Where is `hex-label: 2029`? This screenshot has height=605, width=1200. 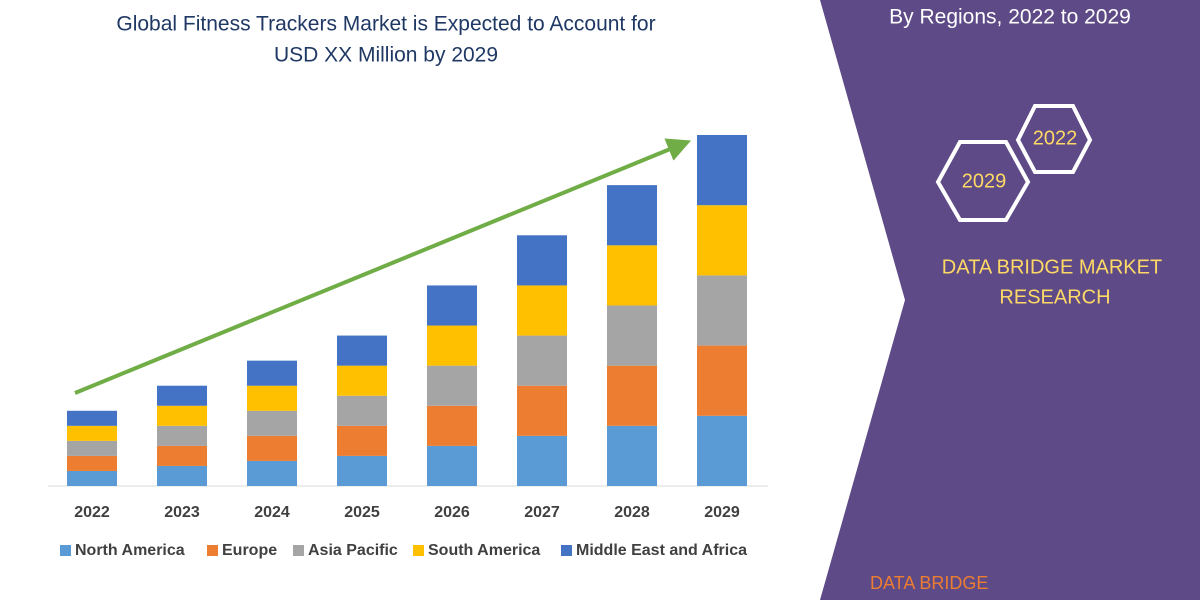
hex-label: 2029 is located at coordinates (984, 181).